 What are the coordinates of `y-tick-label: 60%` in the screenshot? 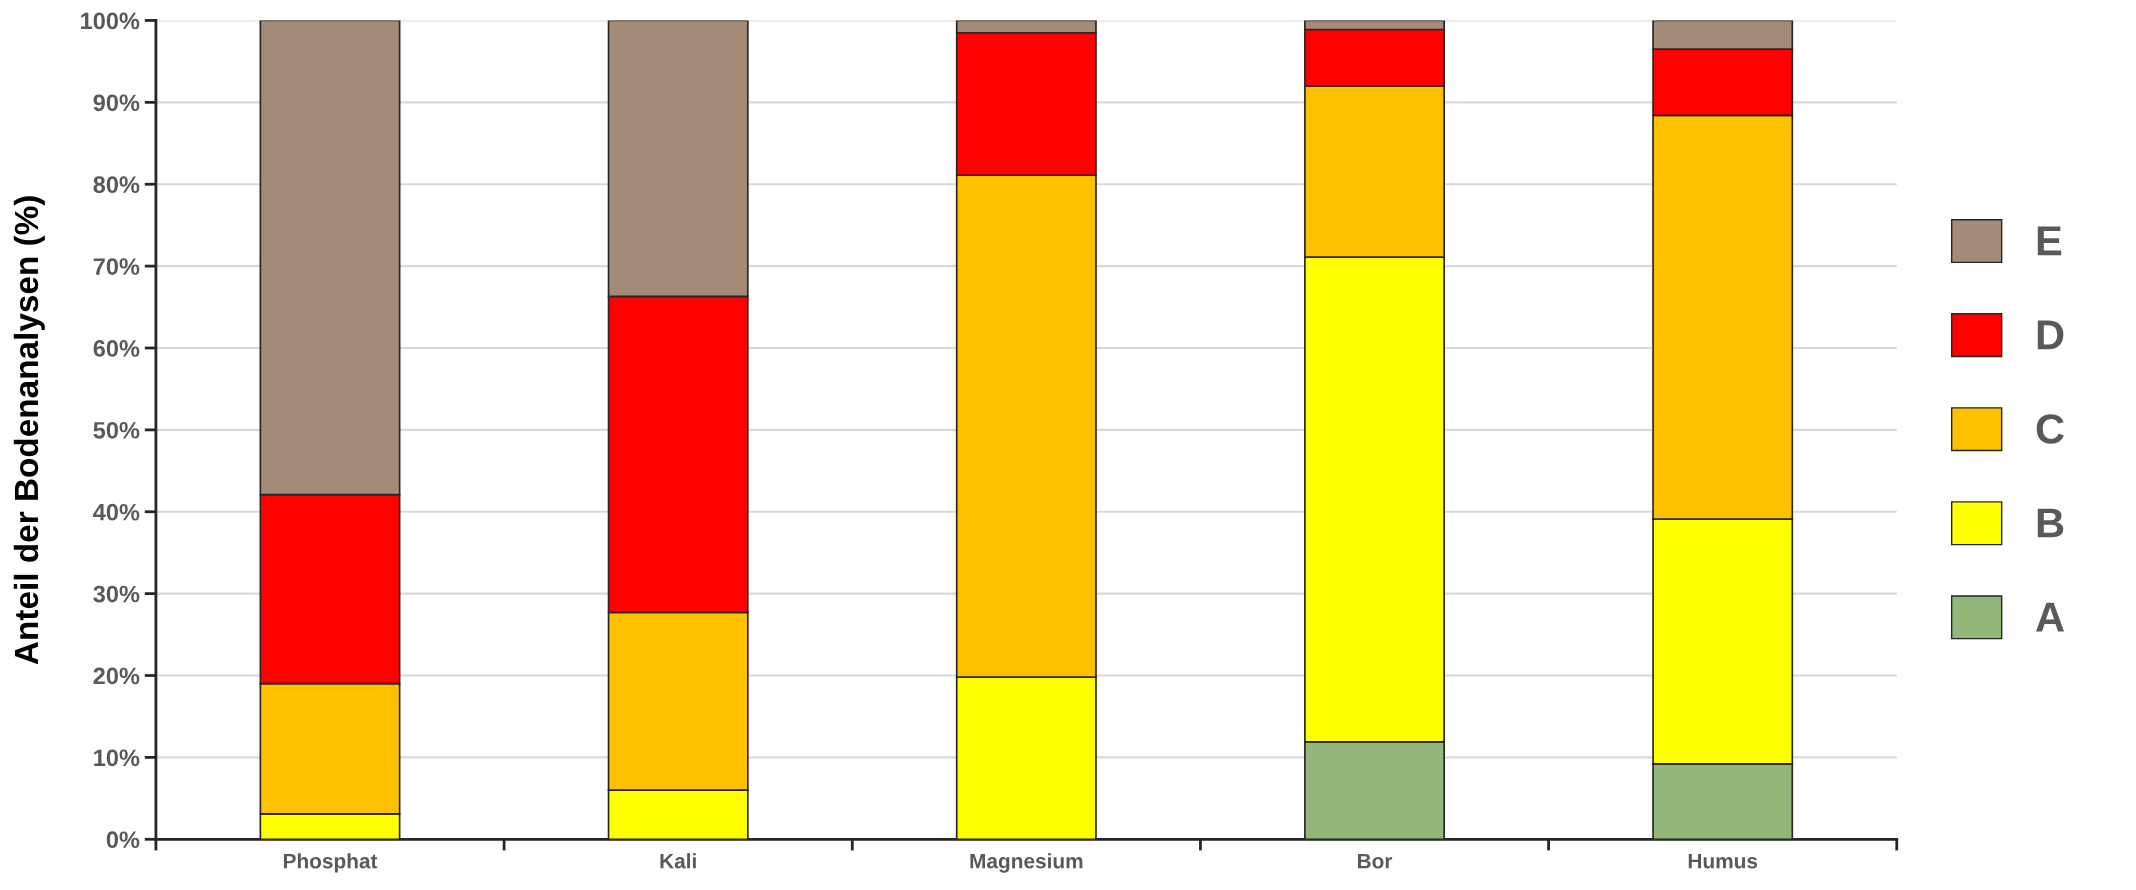 It's located at (116, 348).